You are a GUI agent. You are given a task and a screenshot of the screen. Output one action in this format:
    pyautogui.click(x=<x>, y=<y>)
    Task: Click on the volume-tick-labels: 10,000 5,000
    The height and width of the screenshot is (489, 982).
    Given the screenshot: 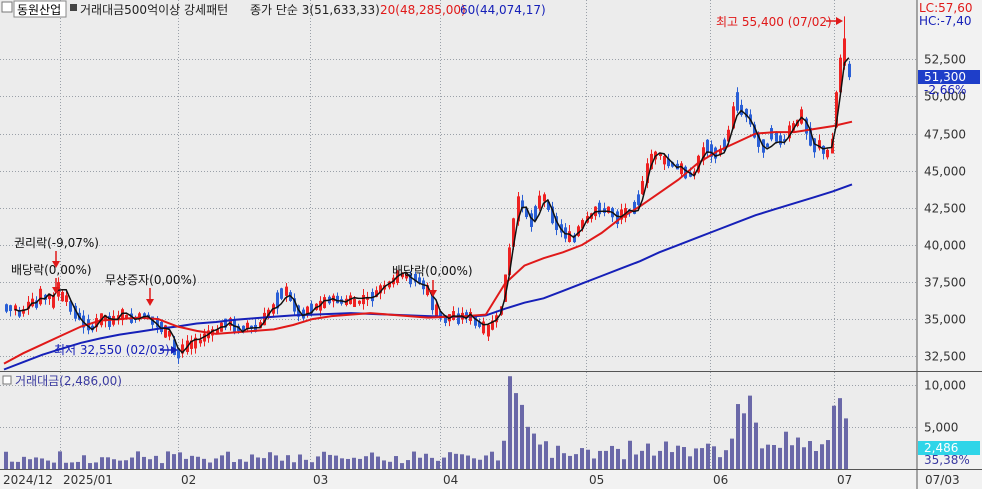 What is the action you would take?
    pyautogui.click(x=945, y=407)
    